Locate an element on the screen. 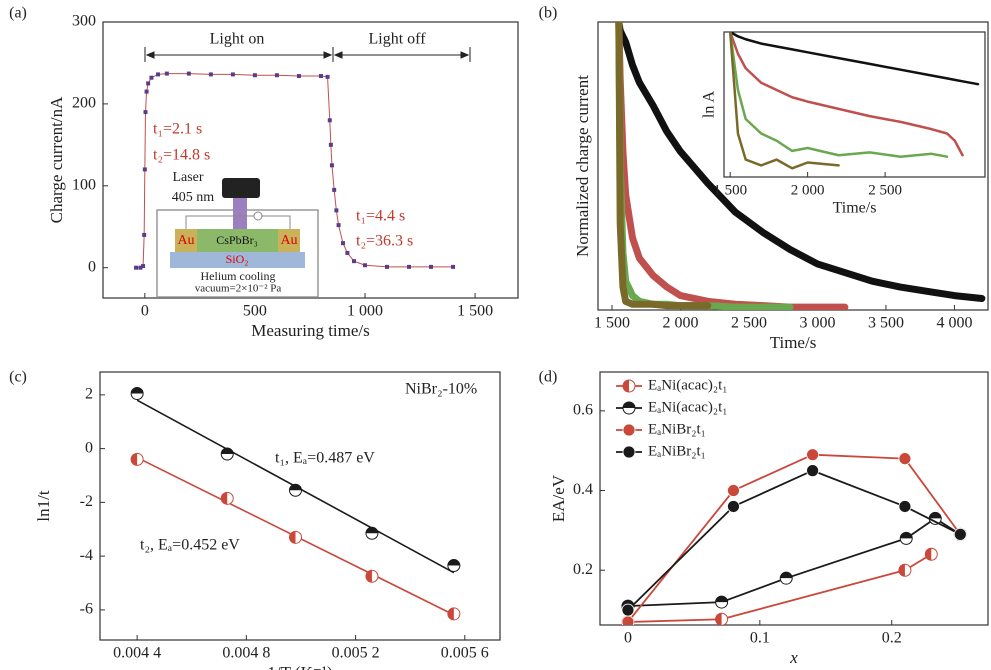 The width and height of the screenshot is (991, 670). y-tick-label: 0 is located at coordinates (92, 266).